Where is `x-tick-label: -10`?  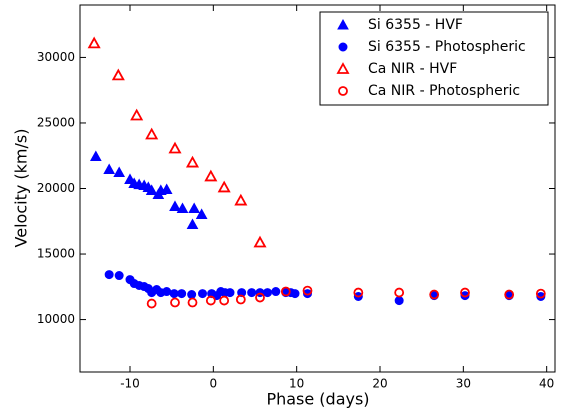 x-tick-label: -10 is located at coordinates (130, 384).